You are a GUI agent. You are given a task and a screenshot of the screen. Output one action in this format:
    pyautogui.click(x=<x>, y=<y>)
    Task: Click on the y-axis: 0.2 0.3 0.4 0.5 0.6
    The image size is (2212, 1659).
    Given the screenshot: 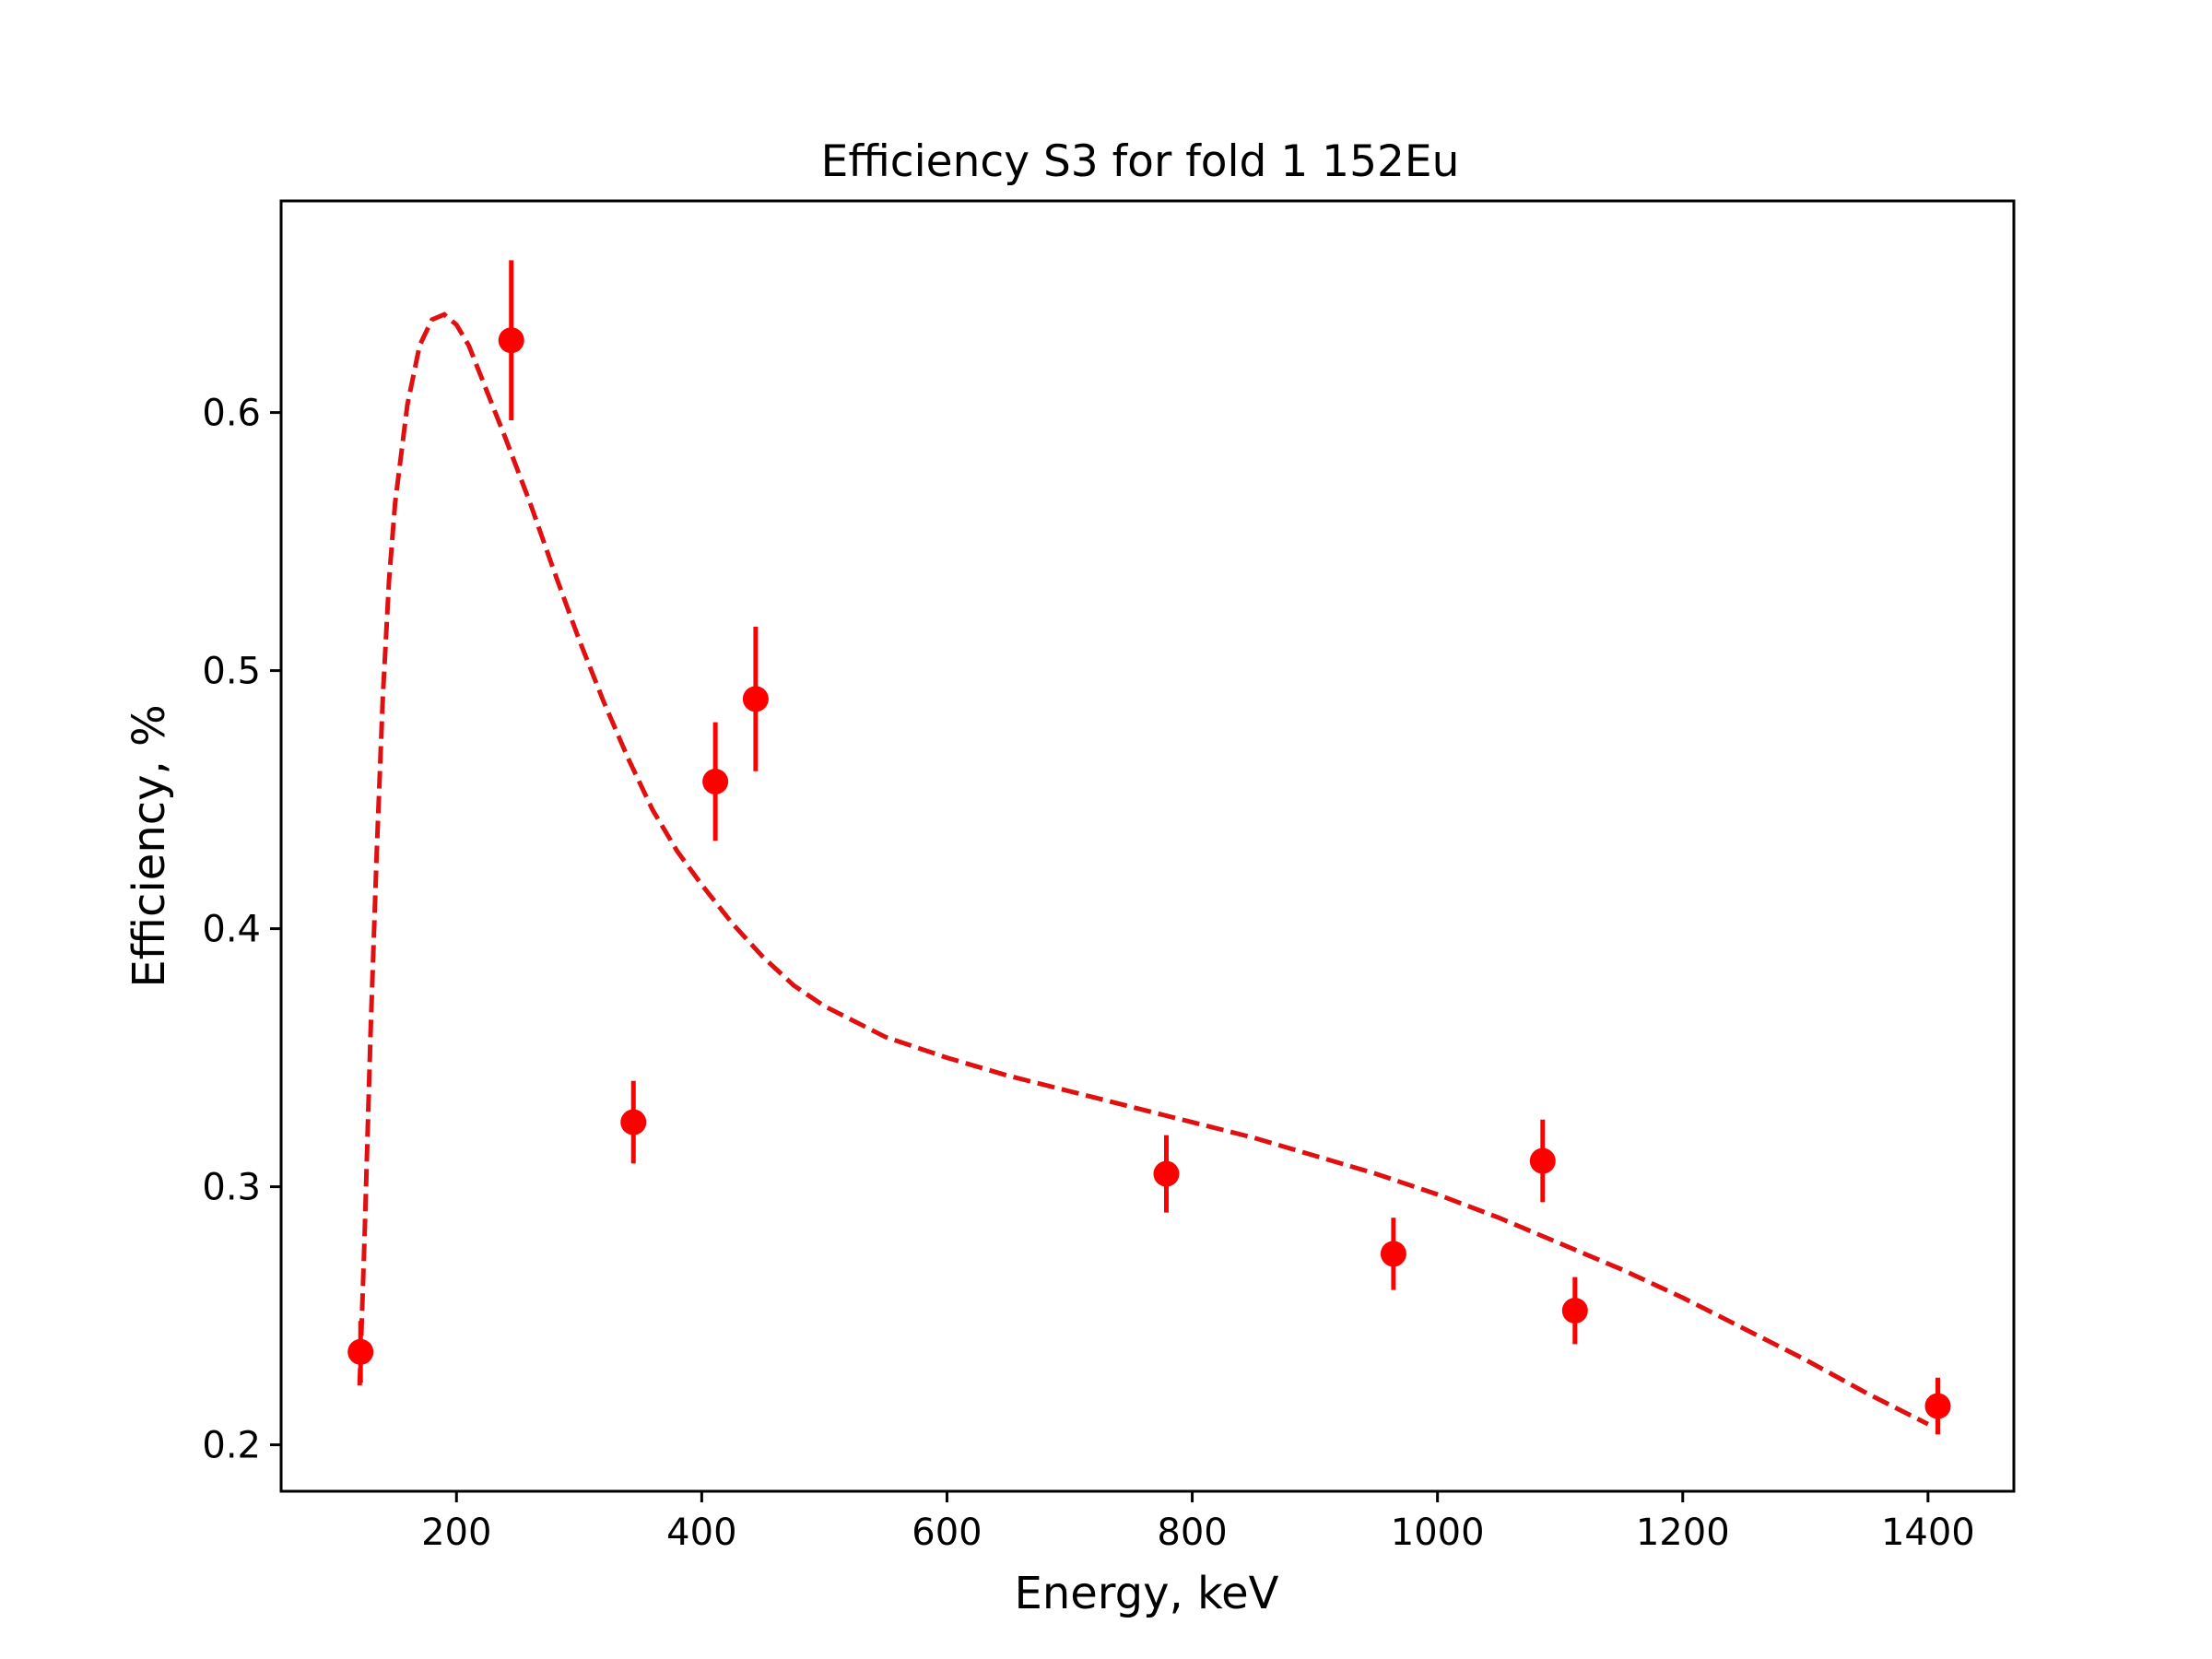 What is the action you would take?
    pyautogui.click(x=241, y=930)
    